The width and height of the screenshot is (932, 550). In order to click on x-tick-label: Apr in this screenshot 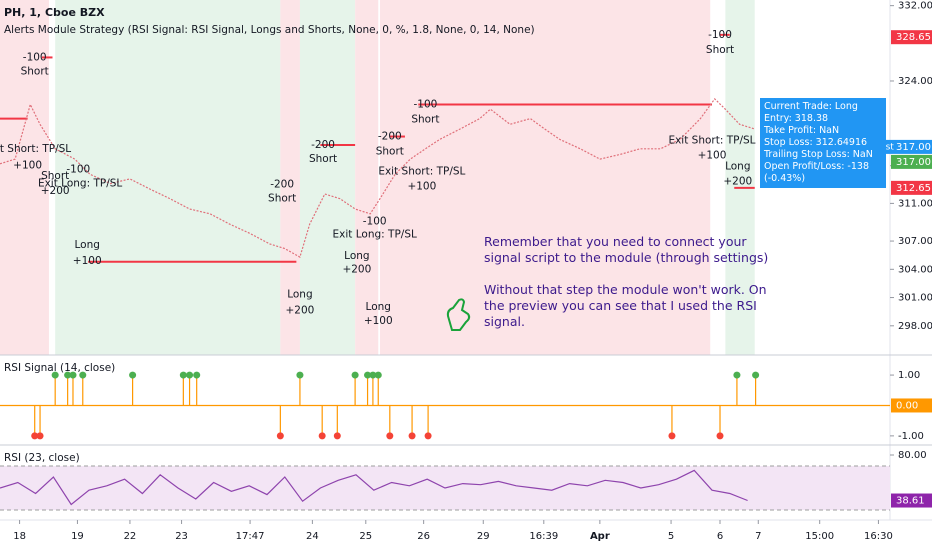, I will do `click(600, 536)`.